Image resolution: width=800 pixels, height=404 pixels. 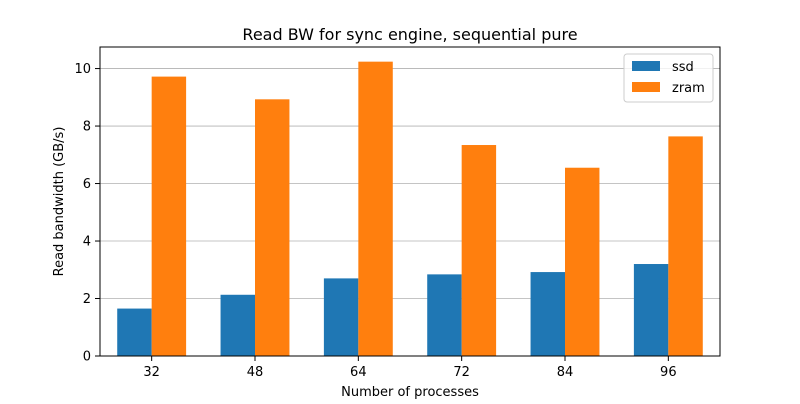 What do you see at coordinates (87, 242) in the screenshot?
I see `y-tick-label: 4` at bounding box center [87, 242].